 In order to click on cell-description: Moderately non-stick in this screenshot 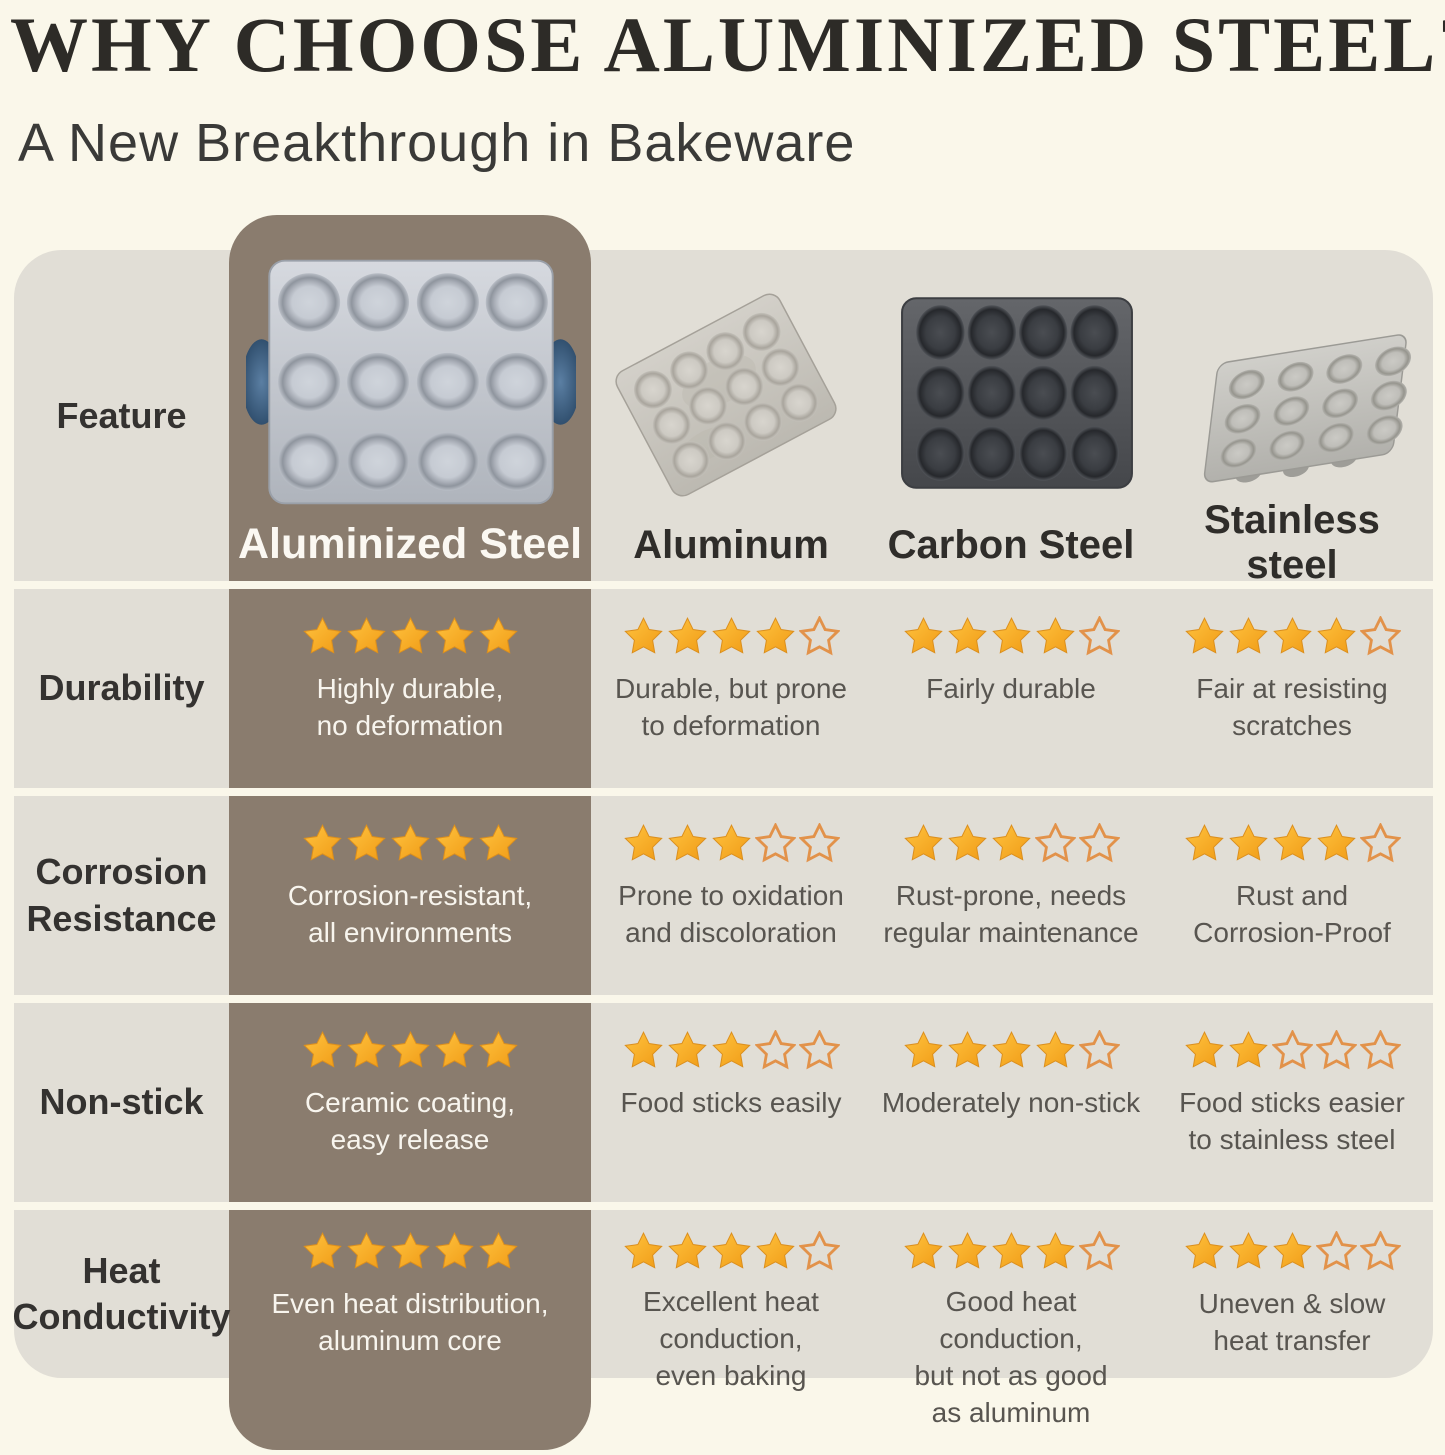, I will do `click(1011, 1102)`.